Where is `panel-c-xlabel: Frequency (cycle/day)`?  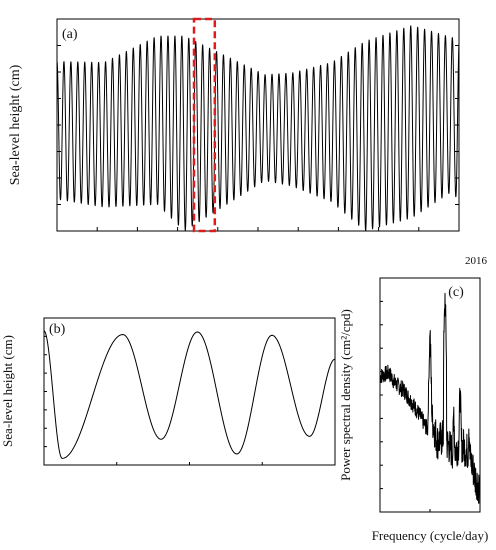
panel-c-xlabel: Frequency (cycle/day) is located at coordinates (430, 535).